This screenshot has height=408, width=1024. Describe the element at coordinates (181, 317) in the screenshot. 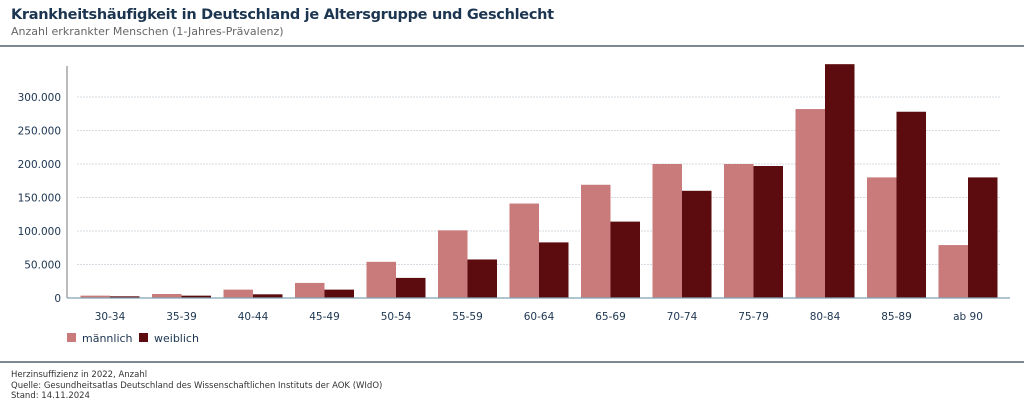

I see `x-tick-label: 35-39` at that location.